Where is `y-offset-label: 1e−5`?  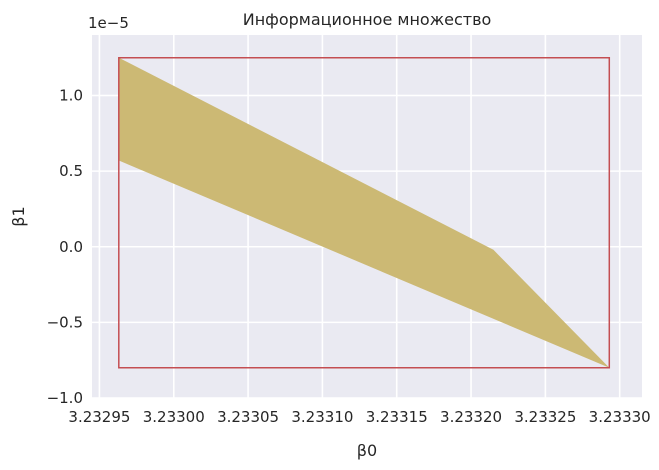
y-offset-label: 1e−5 is located at coordinates (108, 23).